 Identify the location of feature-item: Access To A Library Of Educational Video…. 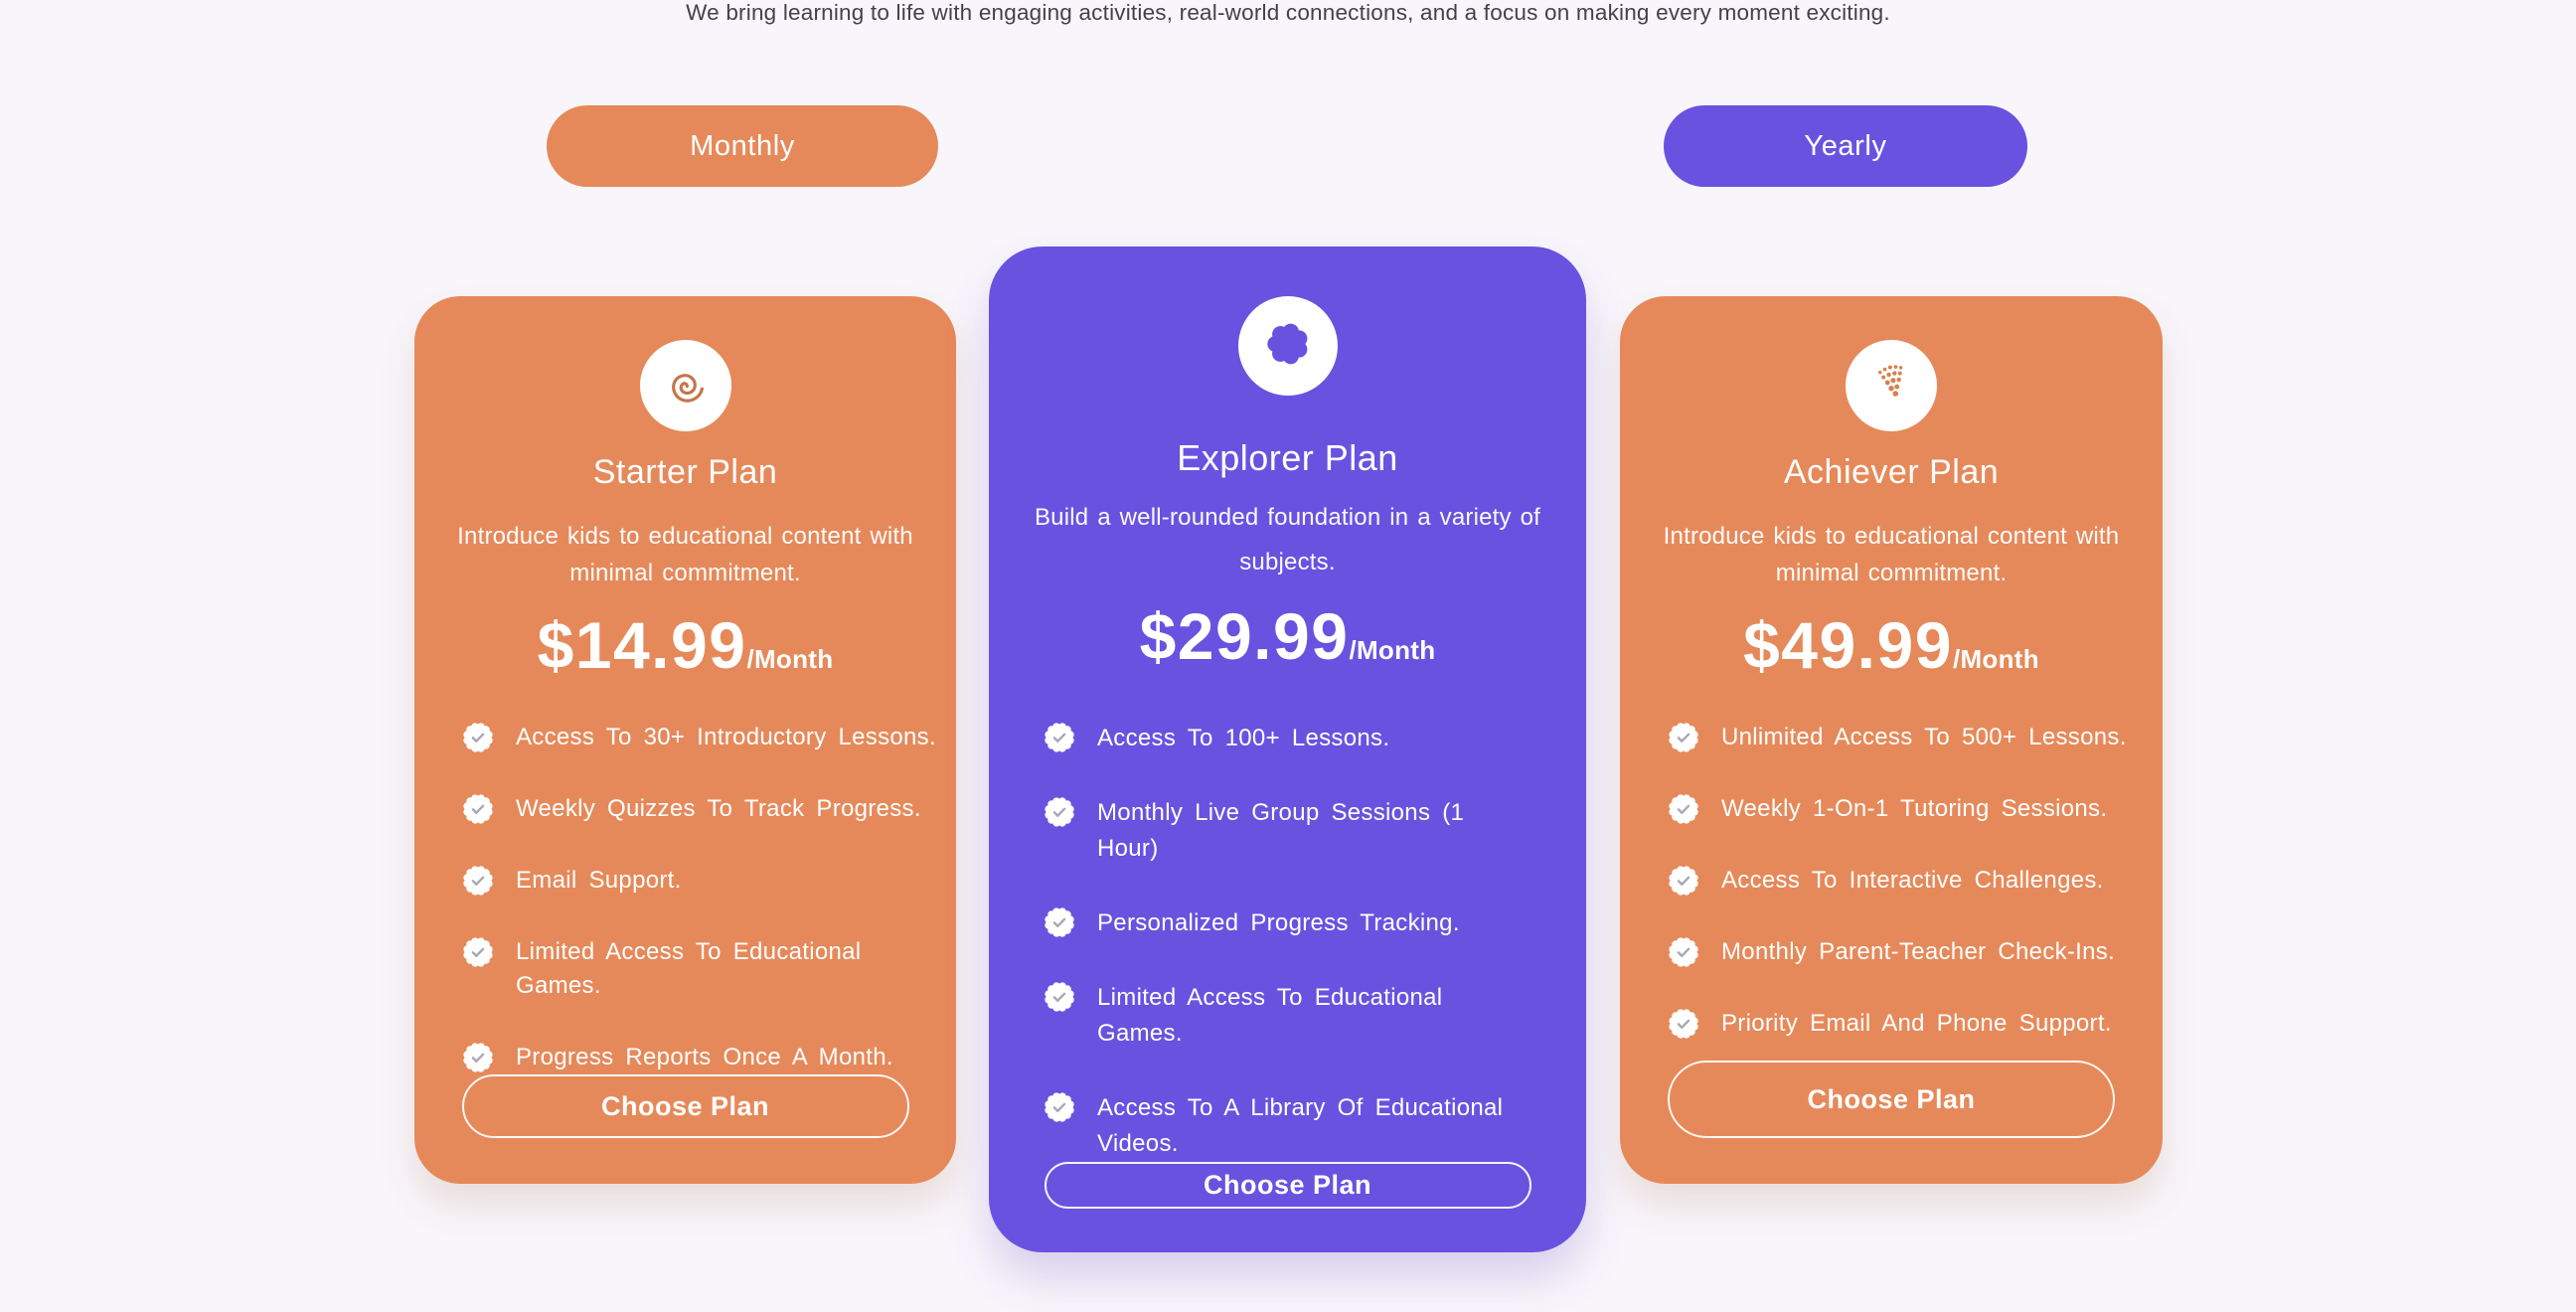
(1285, 1126).